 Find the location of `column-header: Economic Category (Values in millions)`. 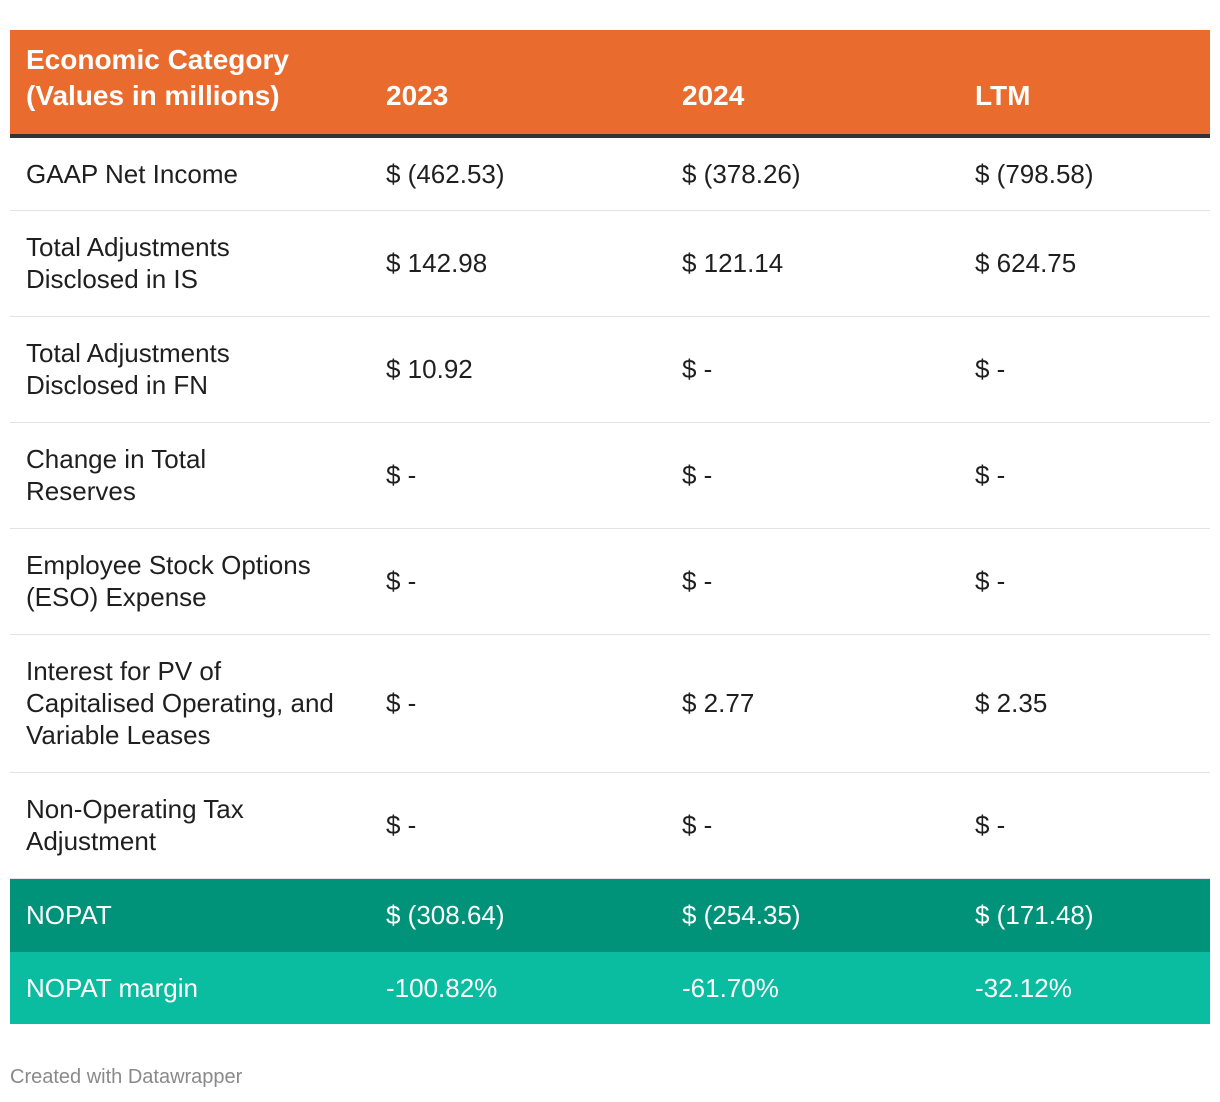

column-header: Economic Category (Values in millions) is located at coordinates (190, 84).